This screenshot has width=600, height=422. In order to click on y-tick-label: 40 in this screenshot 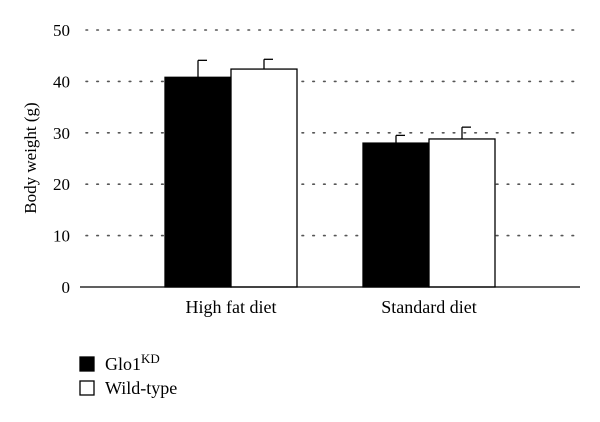, I will do `click(61, 81)`.